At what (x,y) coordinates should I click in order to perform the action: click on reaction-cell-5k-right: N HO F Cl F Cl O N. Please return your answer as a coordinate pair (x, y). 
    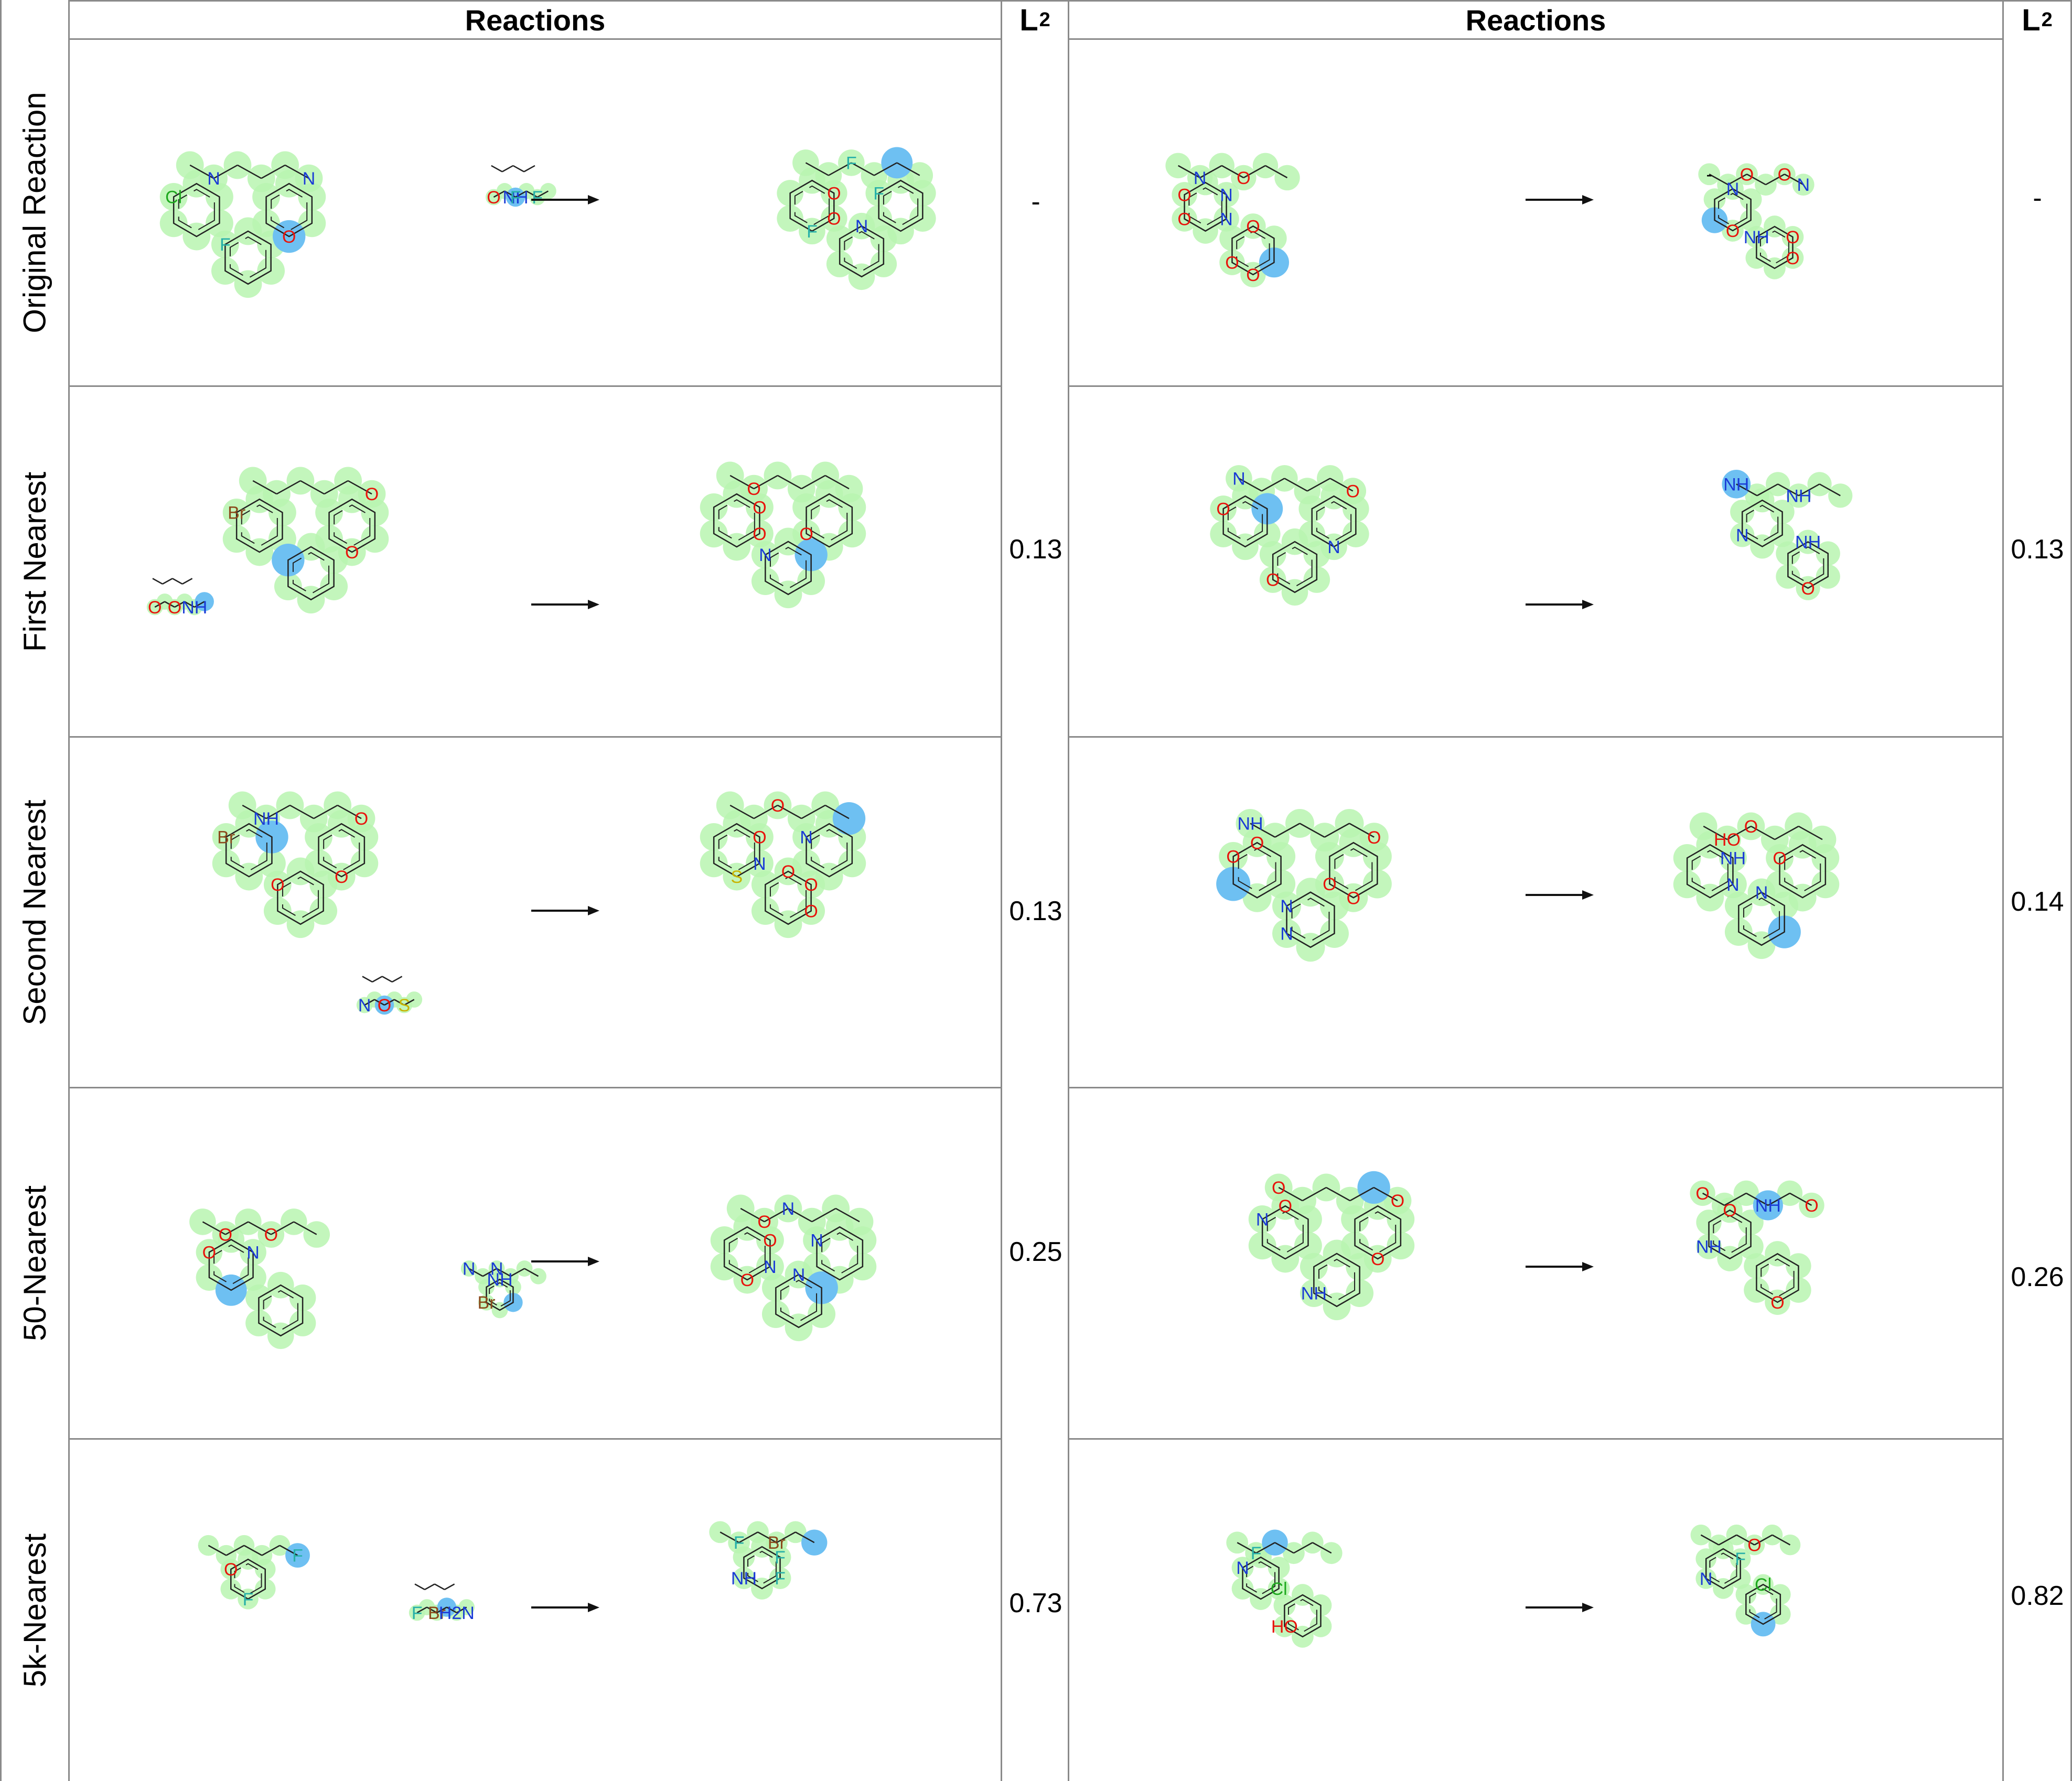
    Looking at the image, I should click on (1535, 1610).